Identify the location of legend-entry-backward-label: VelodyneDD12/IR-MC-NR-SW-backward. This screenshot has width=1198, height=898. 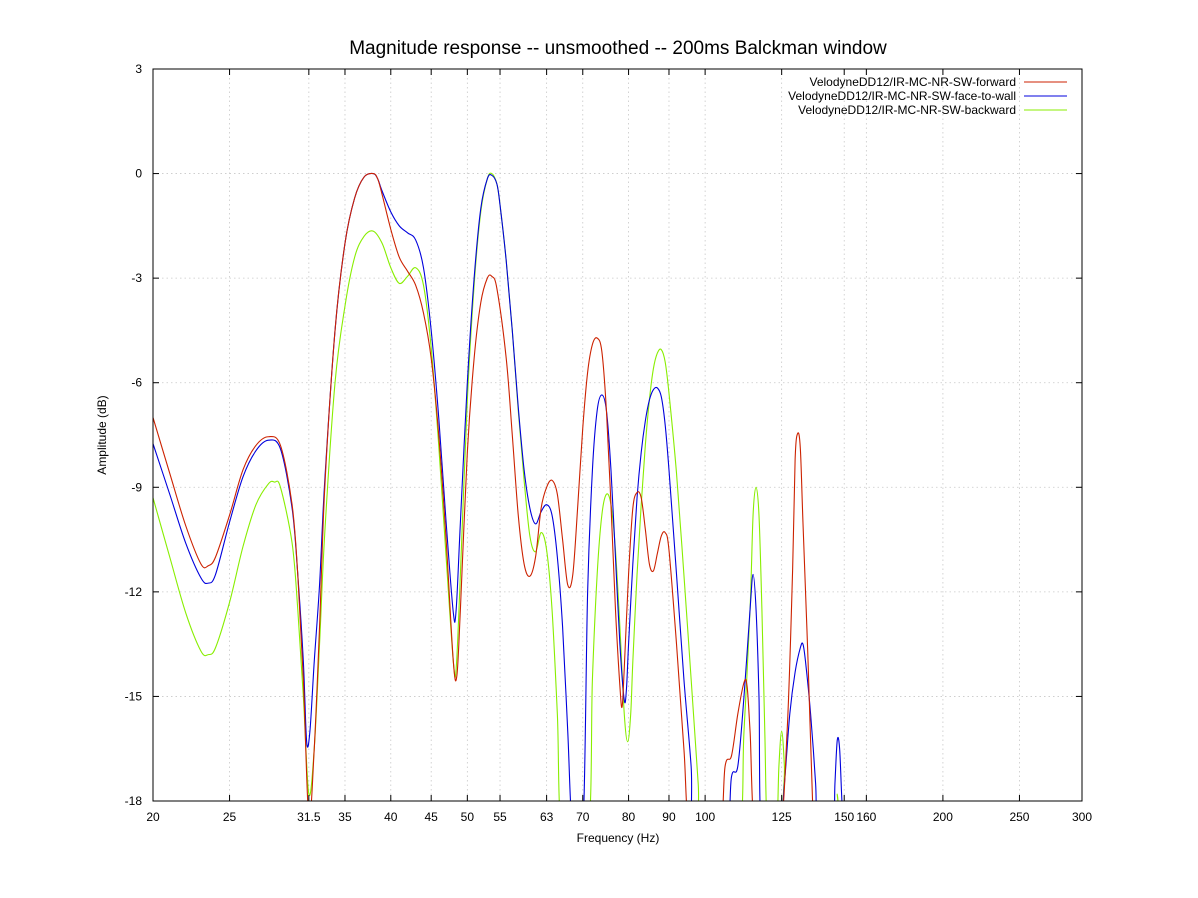
(907, 110).